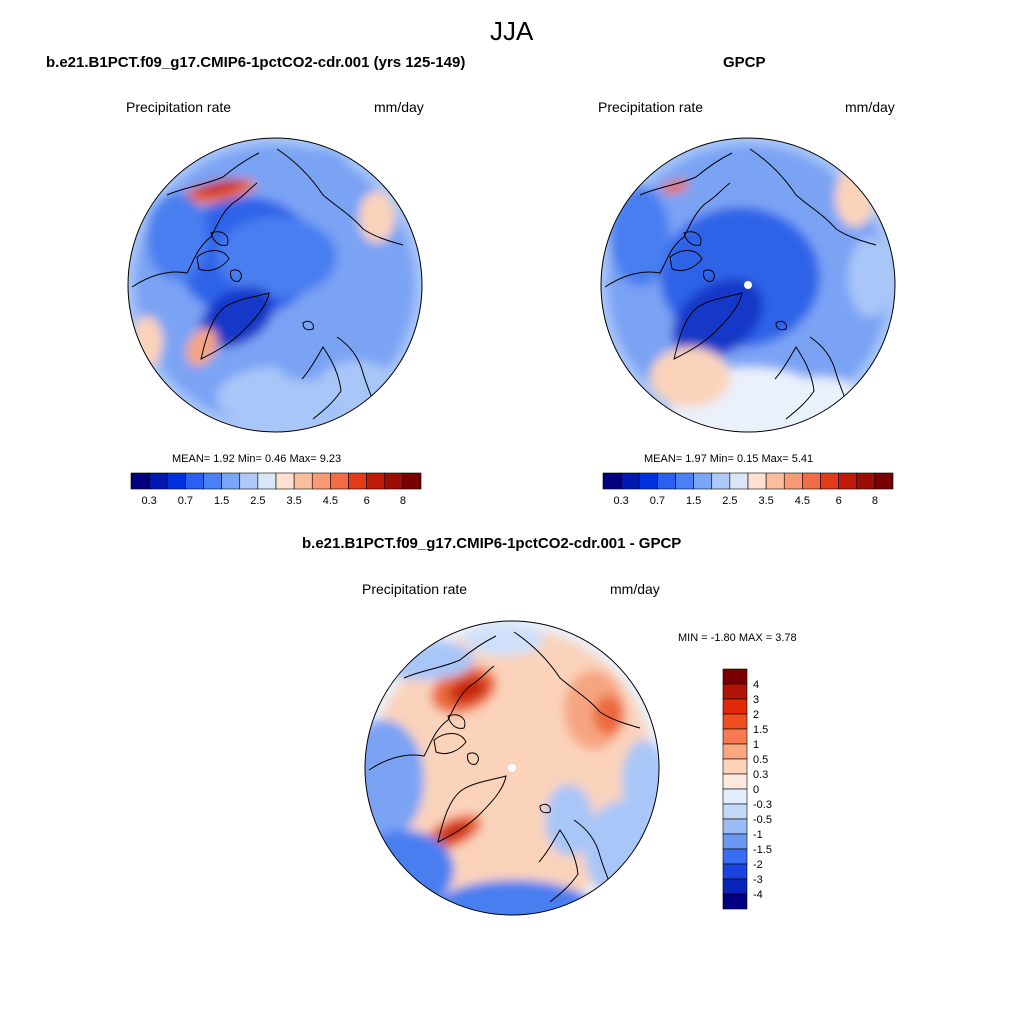 The image size is (1024, 1024). I want to click on panel-obs-min-value: 0.15, so click(747, 459).